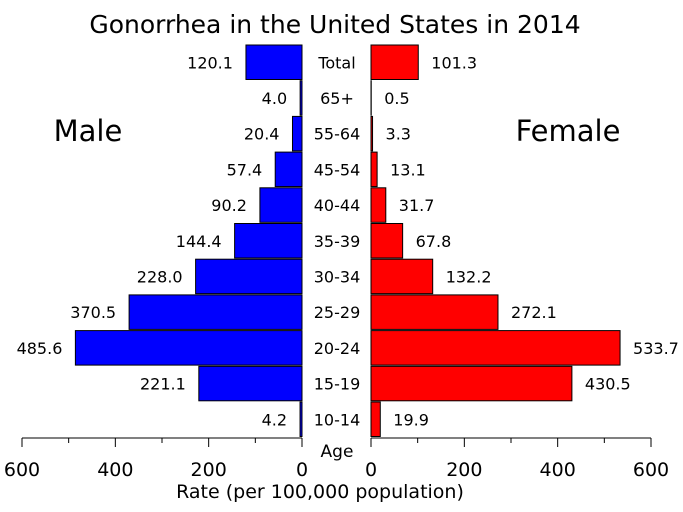  Describe the element at coordinates (245, 169) in the screenshot. I see `male-value-label: 57.4` at that location.